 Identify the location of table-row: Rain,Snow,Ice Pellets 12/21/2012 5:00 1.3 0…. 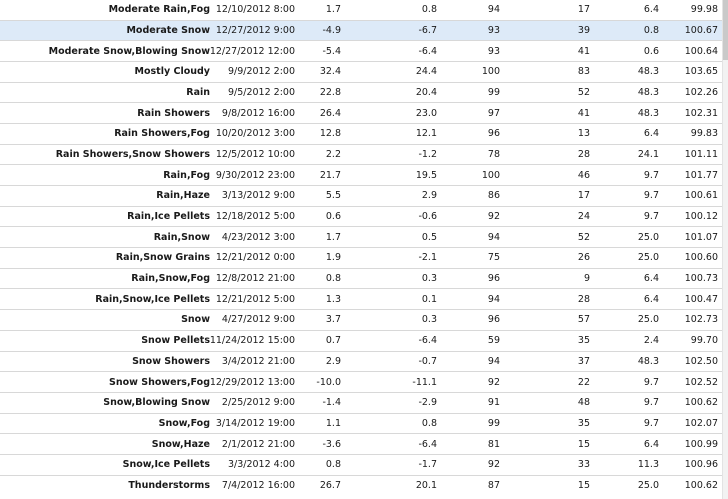
(361, 300).